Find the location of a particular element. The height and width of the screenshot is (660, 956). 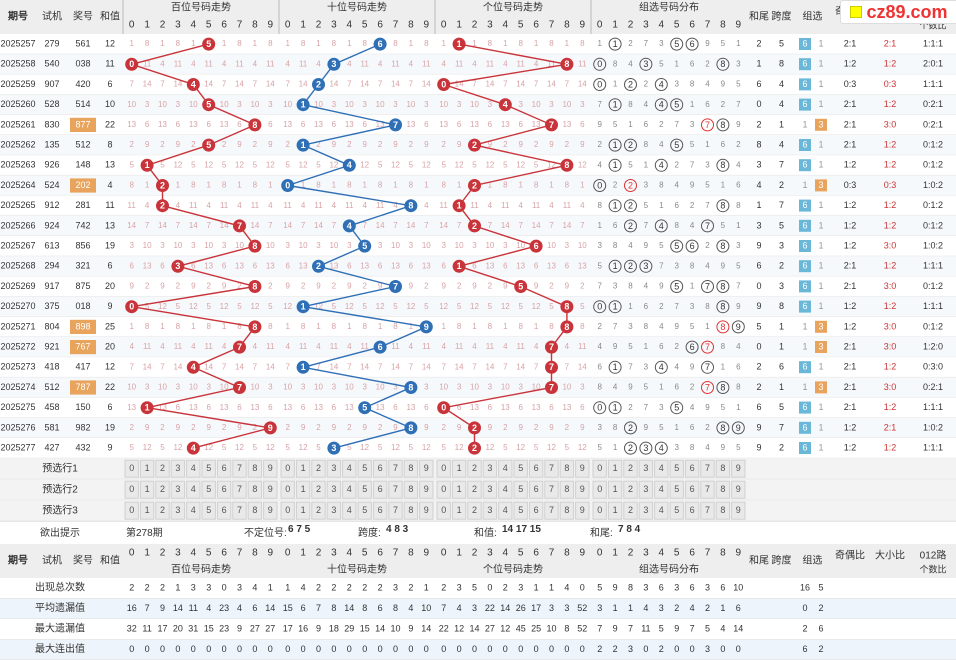

sum-tail-cell: 6 is located at coordinates (758, 266).